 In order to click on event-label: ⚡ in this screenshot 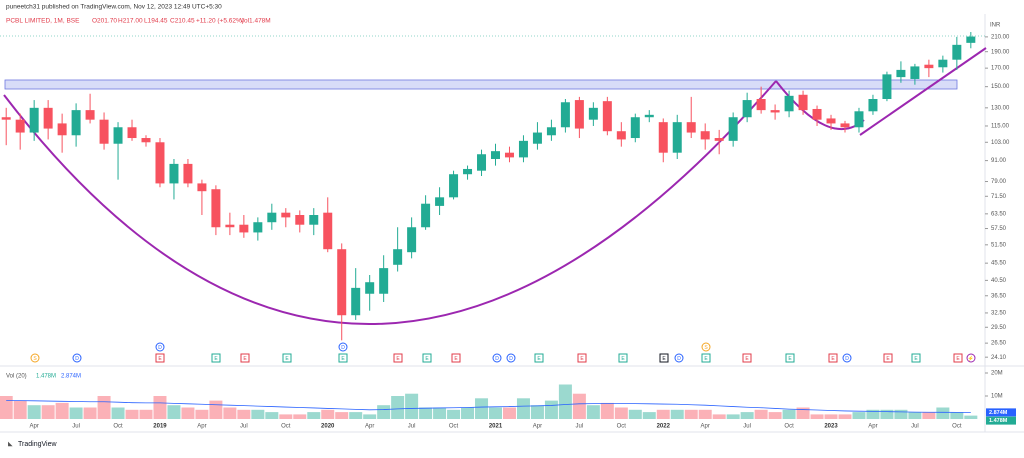, I will do `click(971, 358)`.